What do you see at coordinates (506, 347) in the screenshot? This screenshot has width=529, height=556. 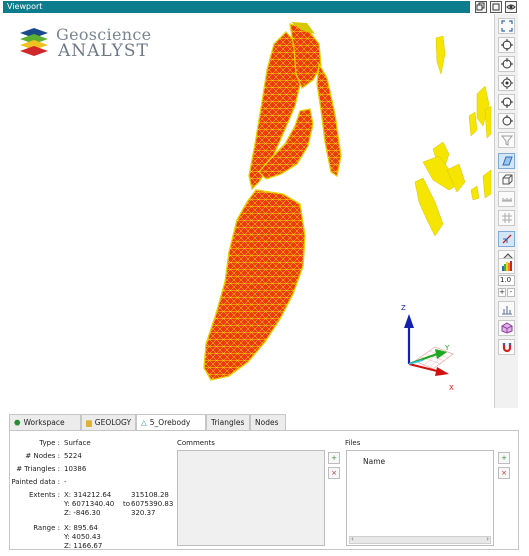 I see `magnet-icon` at bounding box center [506, 347].